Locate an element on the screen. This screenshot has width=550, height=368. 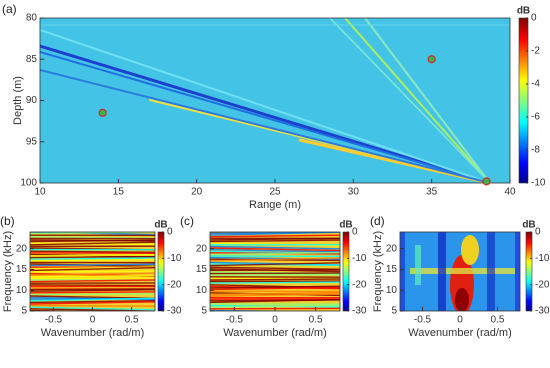
x-axis-label: Range (m) is located at coordinates (275, 205).